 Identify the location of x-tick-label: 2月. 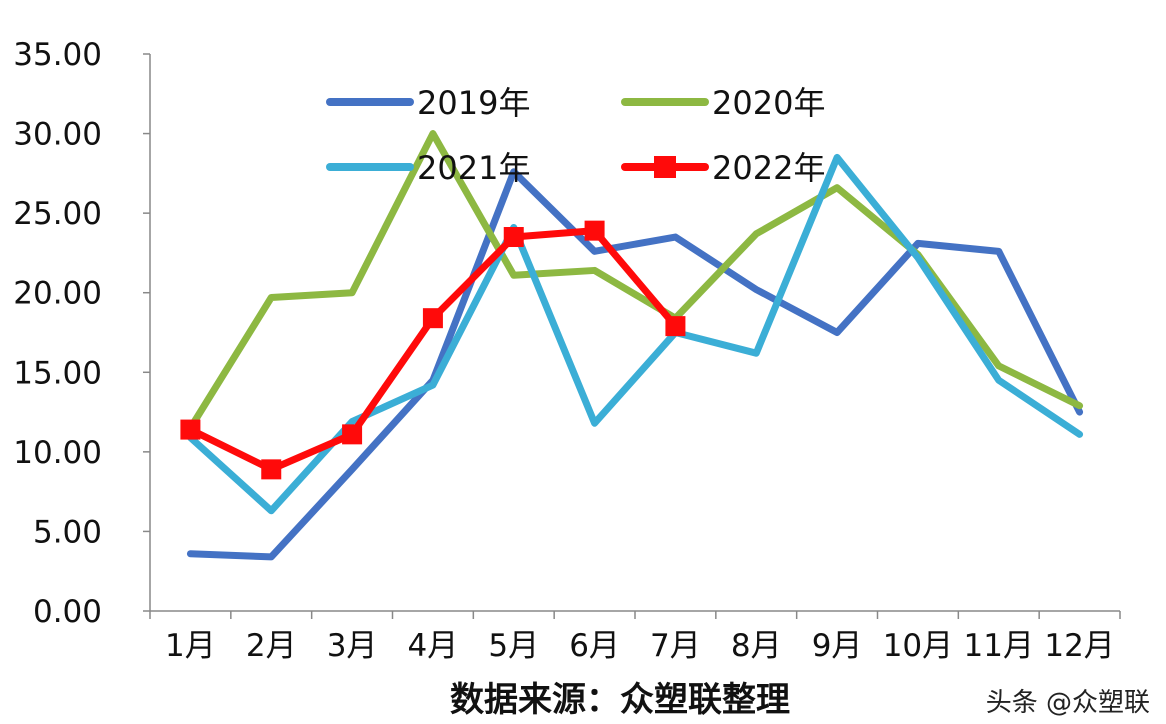
(271, 646).